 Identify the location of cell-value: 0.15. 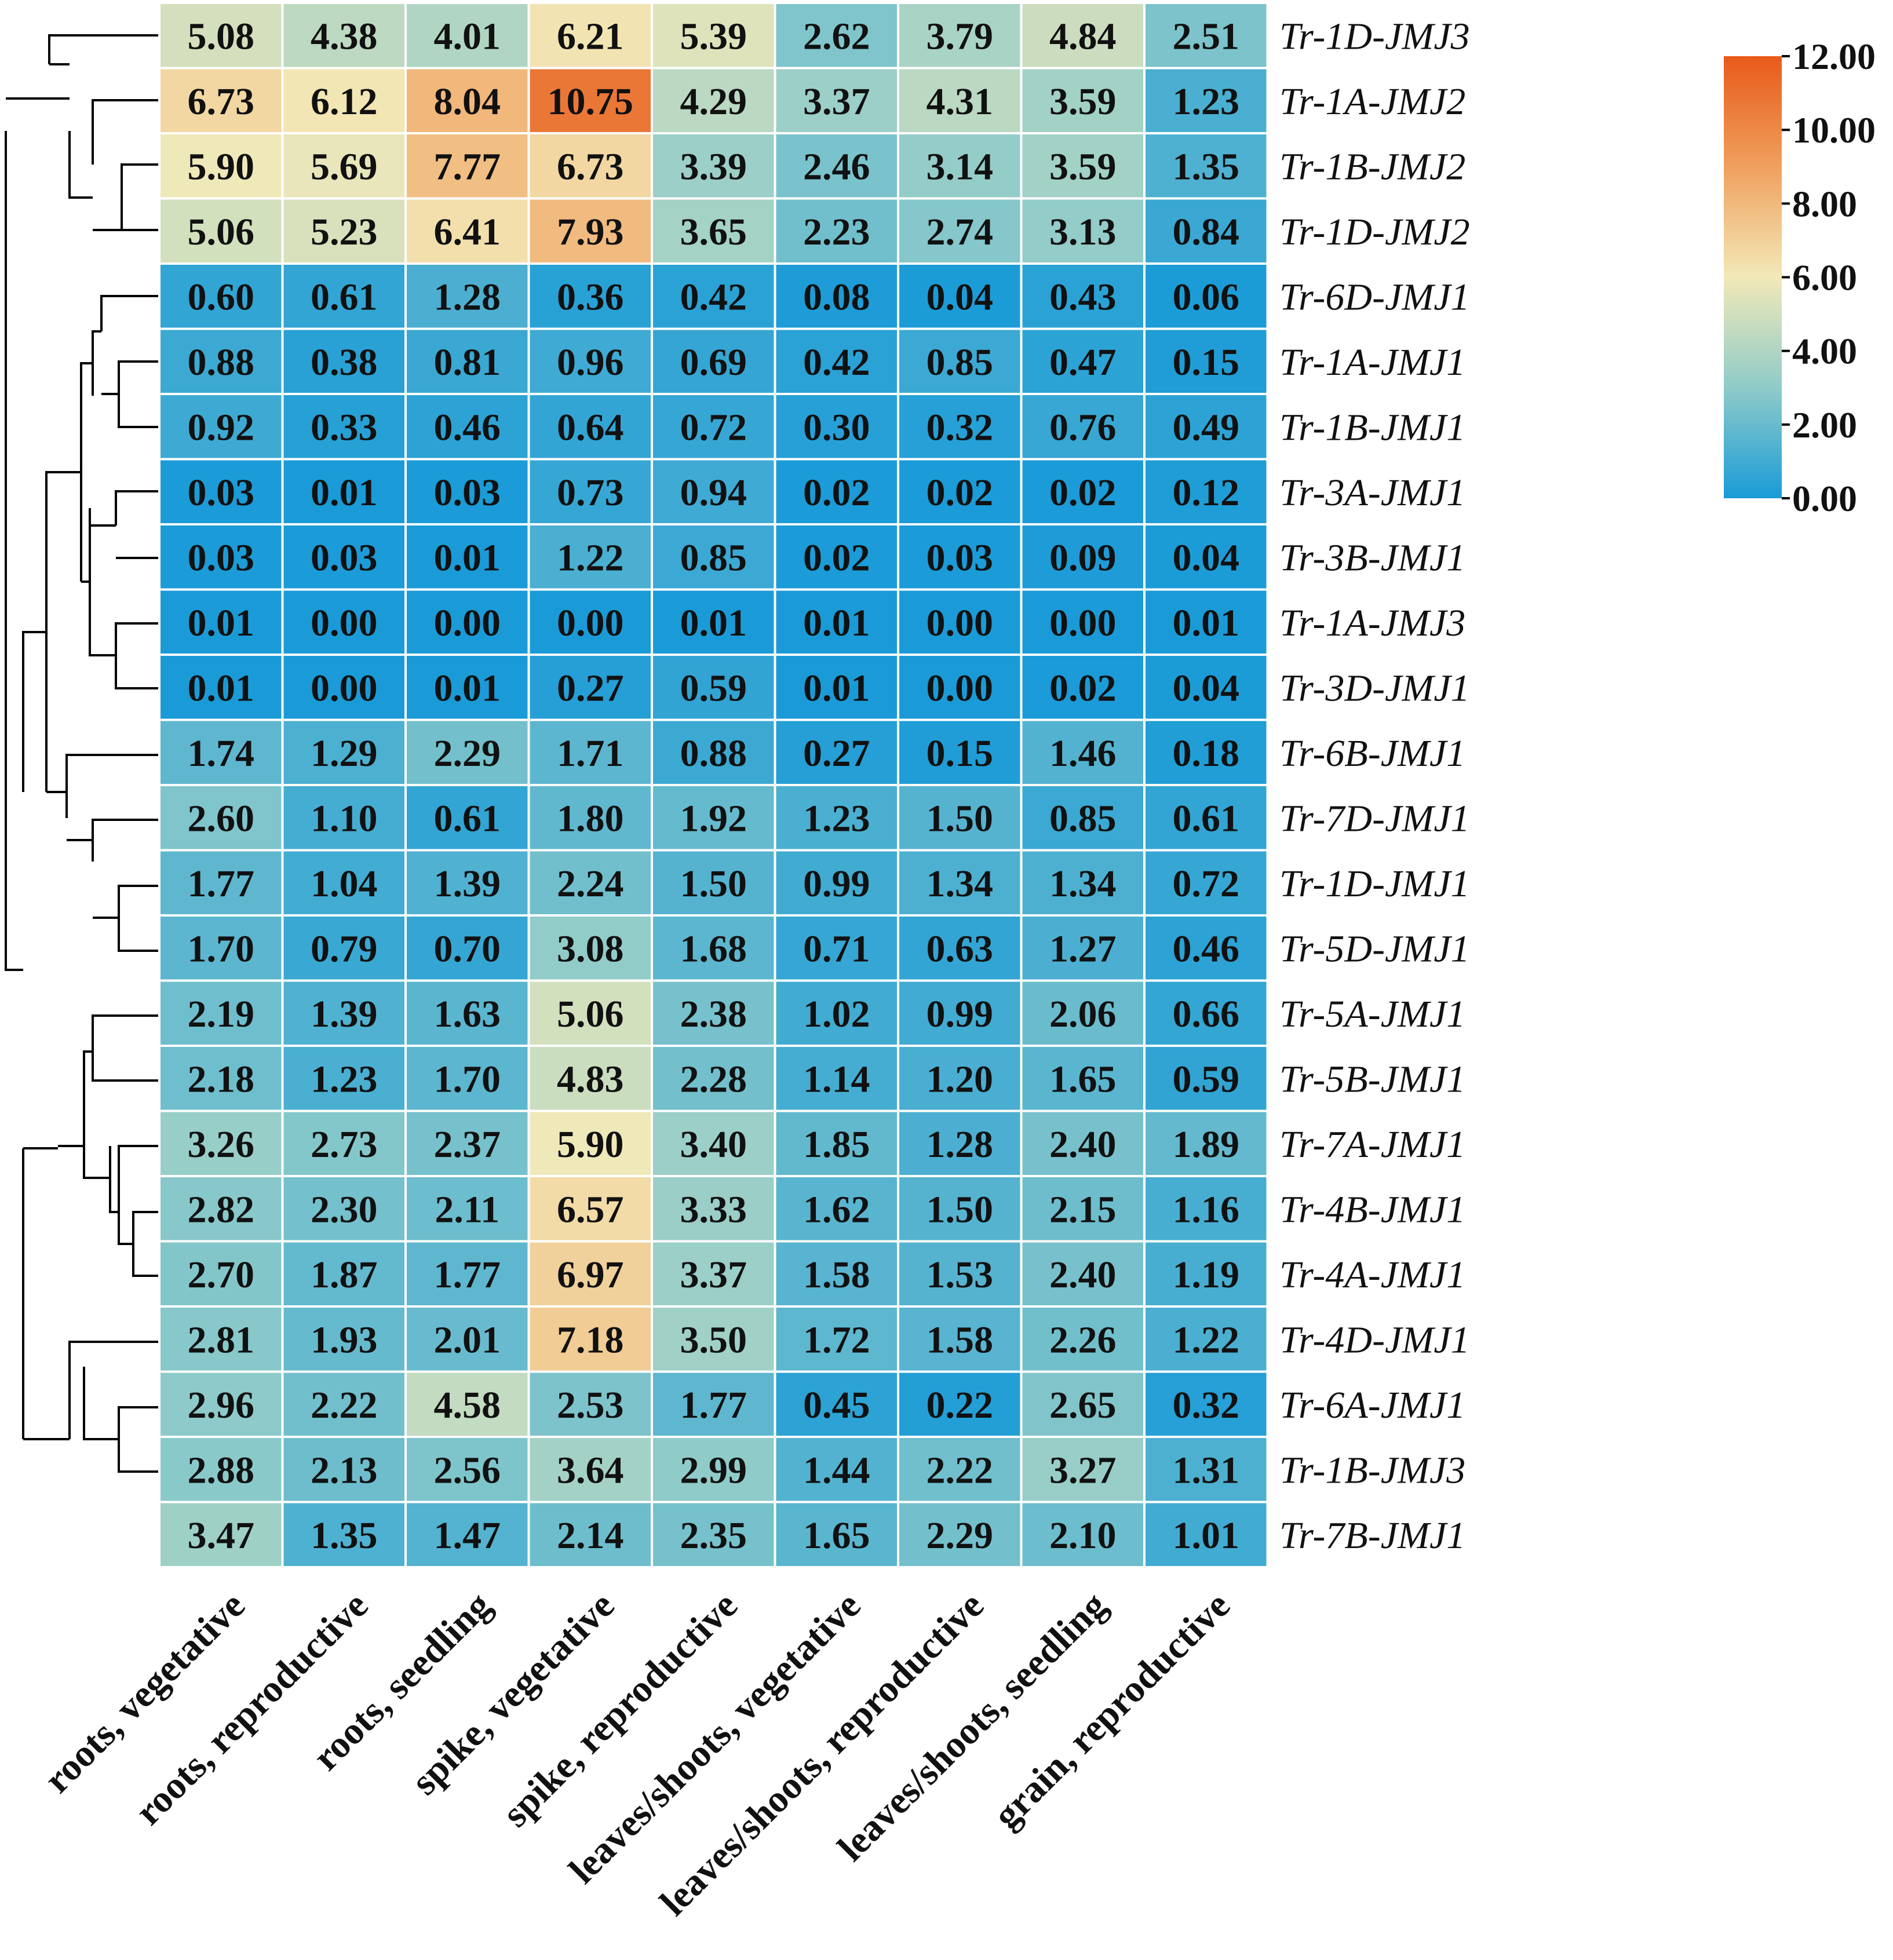
(960, 753).